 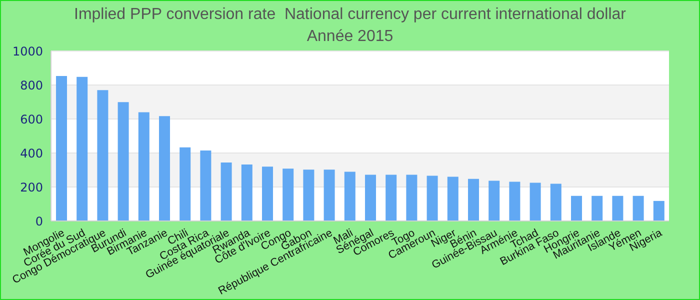 I want to click on y-tick-label: 600, so click(x=31, y=119).